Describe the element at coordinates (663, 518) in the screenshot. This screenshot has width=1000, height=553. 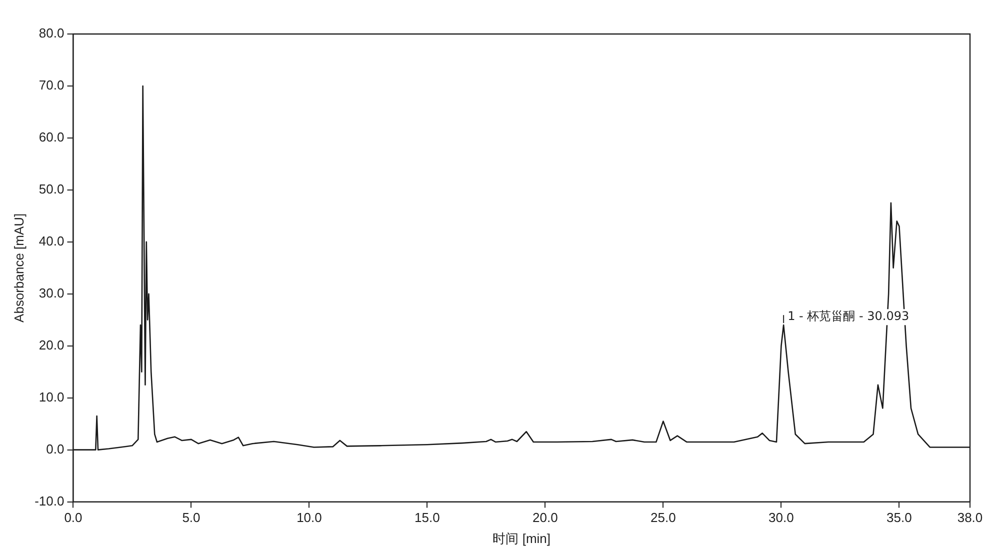
I see `x-tick-label: 25.0` at that location.